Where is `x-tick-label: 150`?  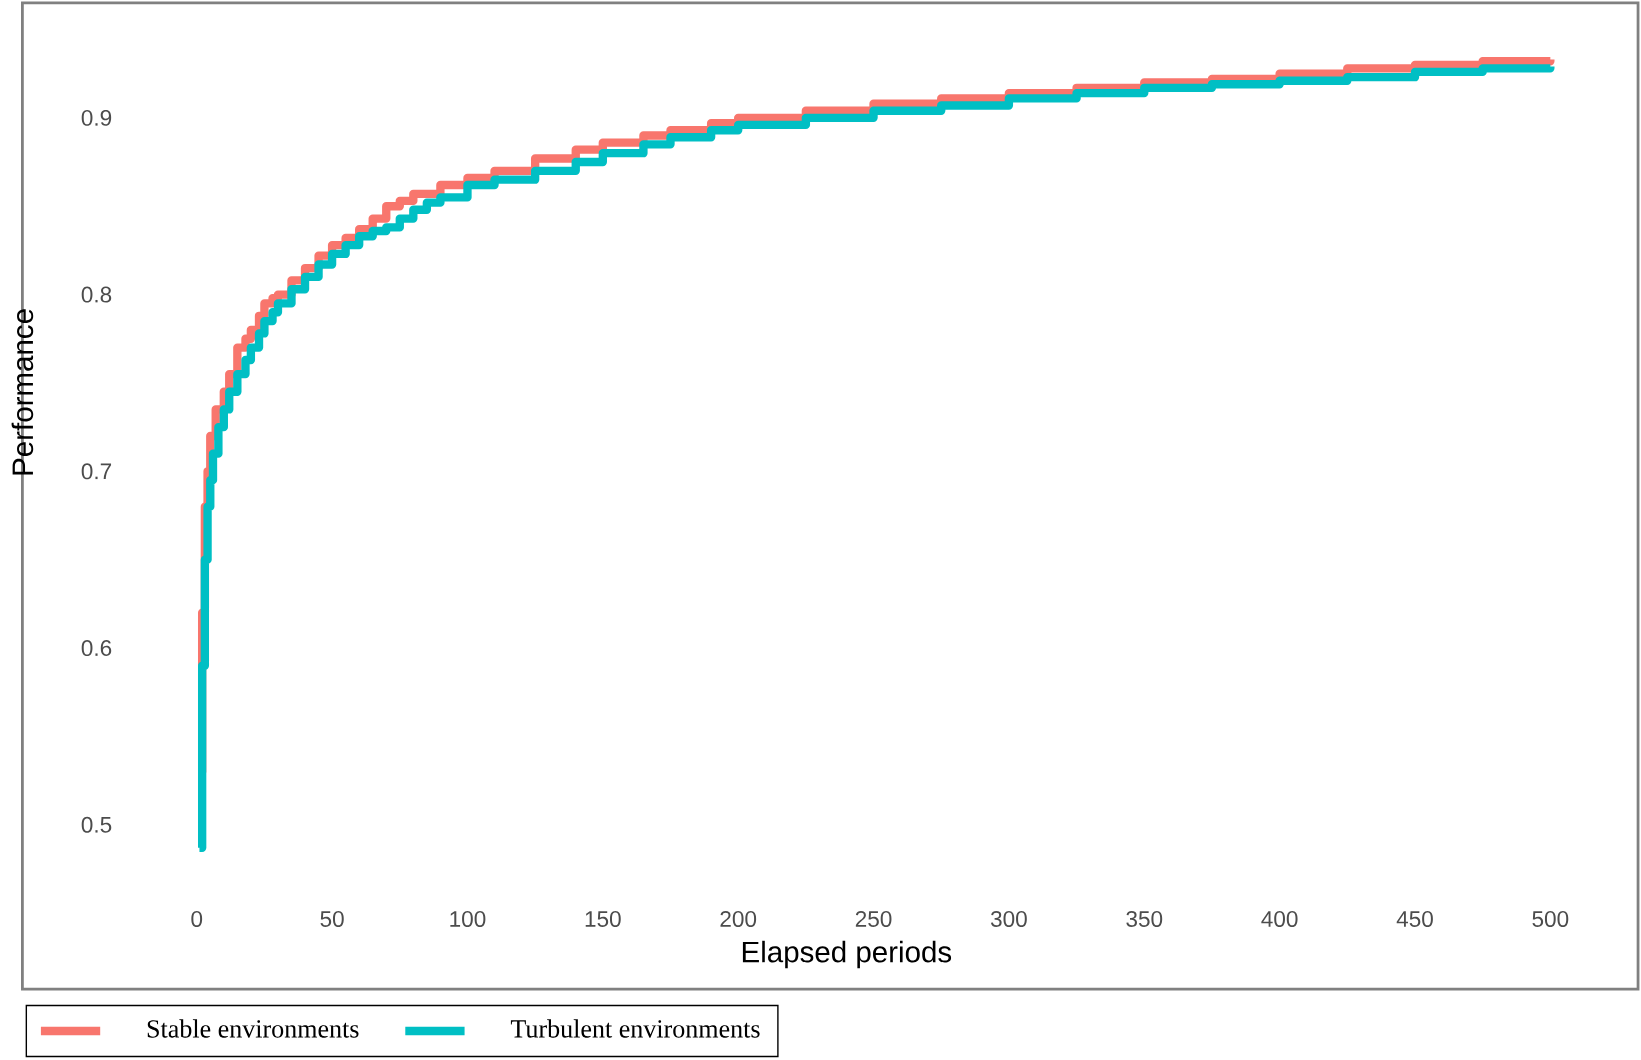
x-tick-label: 150 is located at coordinates (603, 918).